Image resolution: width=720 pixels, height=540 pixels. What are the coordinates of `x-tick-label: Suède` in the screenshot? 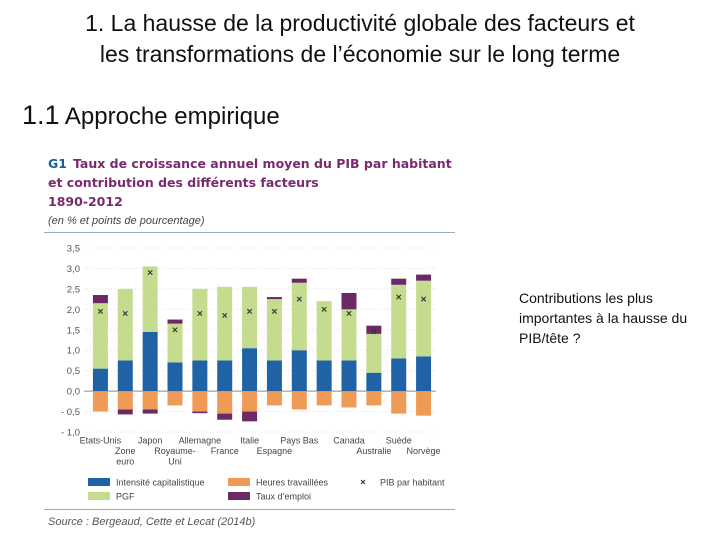 It's located at (399, 441).